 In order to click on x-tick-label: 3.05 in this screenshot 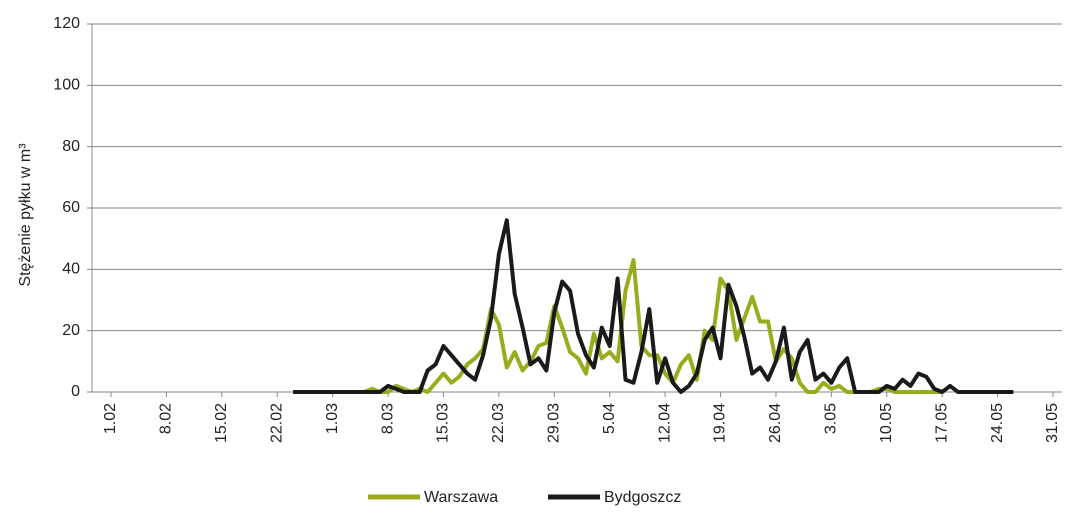, I will do `click(831, 418)`.